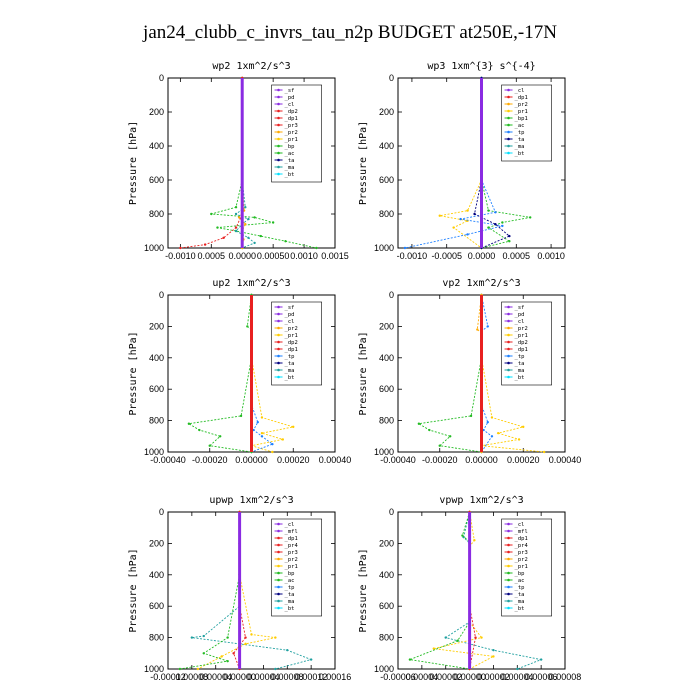 The image size is (700, 700). I want to click on x-tick-label: 0.00002, so click(445, 677).